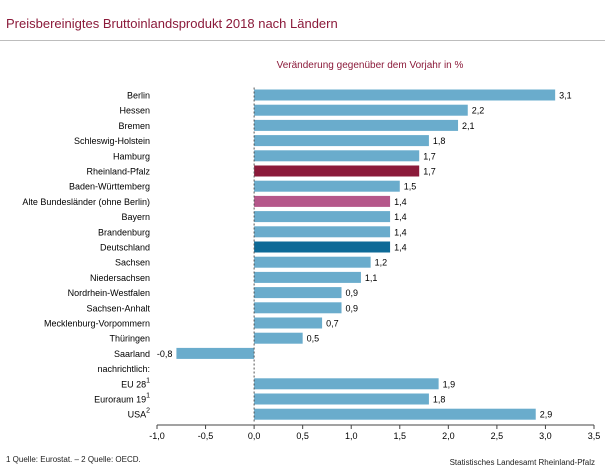  I want to click on x-tick-label: -1,0, so click(157, 436).